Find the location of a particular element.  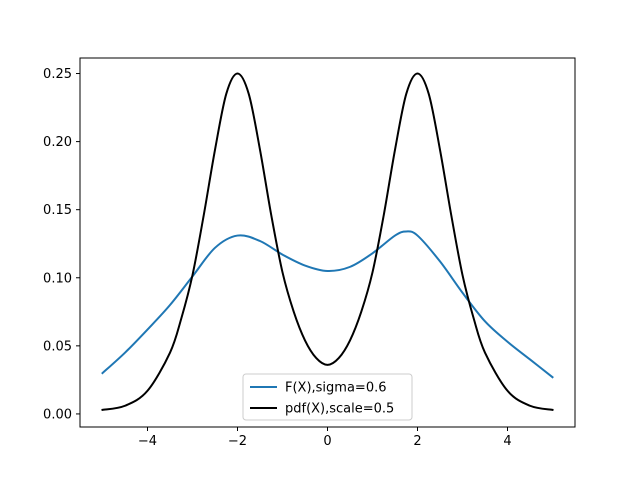

legend-box is located at coordinates (327, 397).